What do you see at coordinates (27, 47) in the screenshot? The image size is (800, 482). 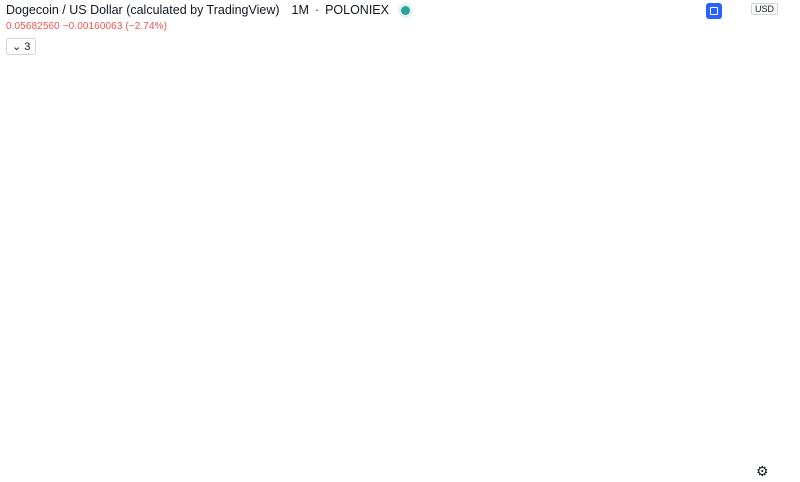 I see `indicator-count: 3` at bounding box center [27, 47].